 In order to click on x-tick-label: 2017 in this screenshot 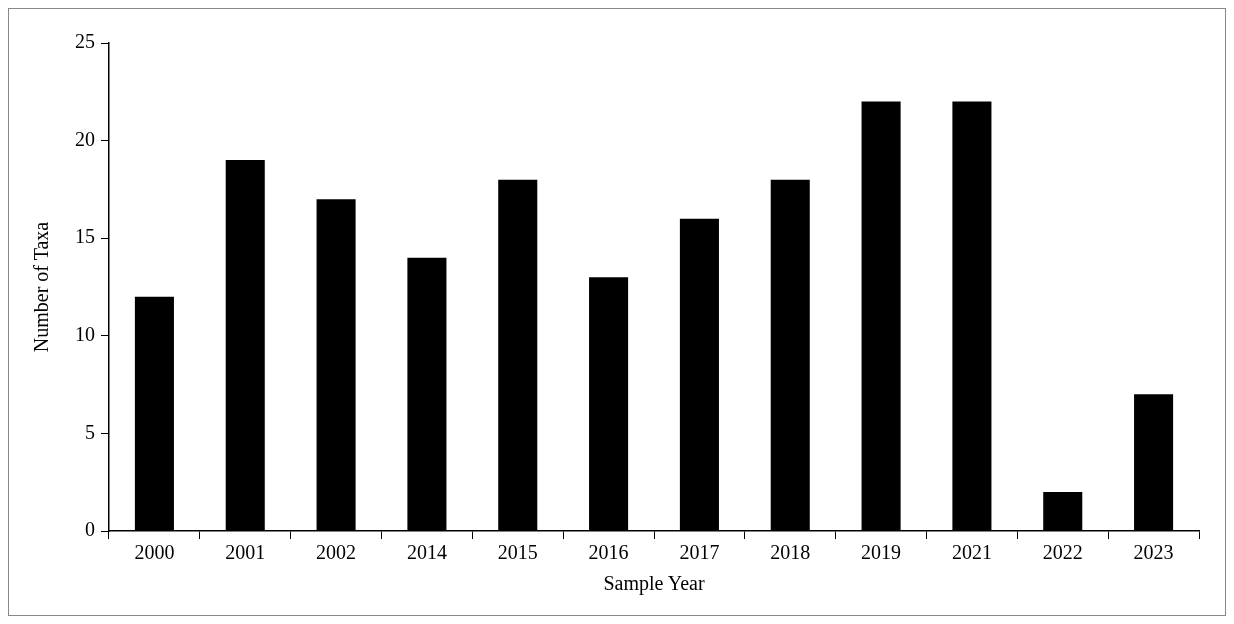, I will do `click(699, 552)`.